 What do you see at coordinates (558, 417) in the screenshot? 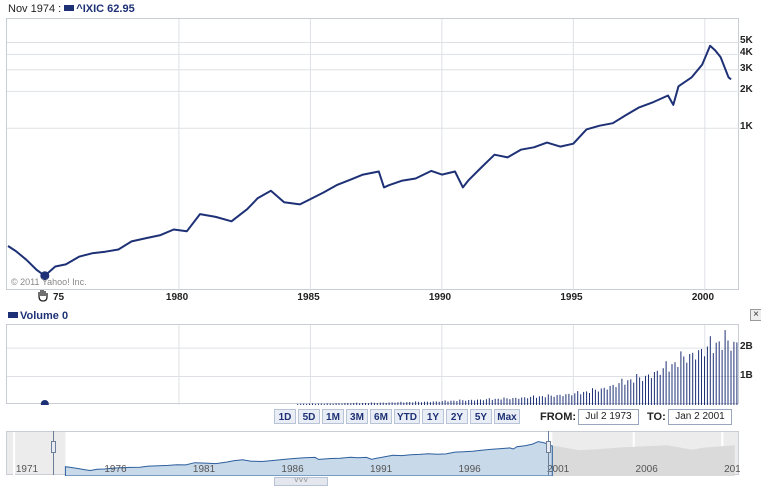
I see `from-label: FROM:` at bounding box center [558, 417].